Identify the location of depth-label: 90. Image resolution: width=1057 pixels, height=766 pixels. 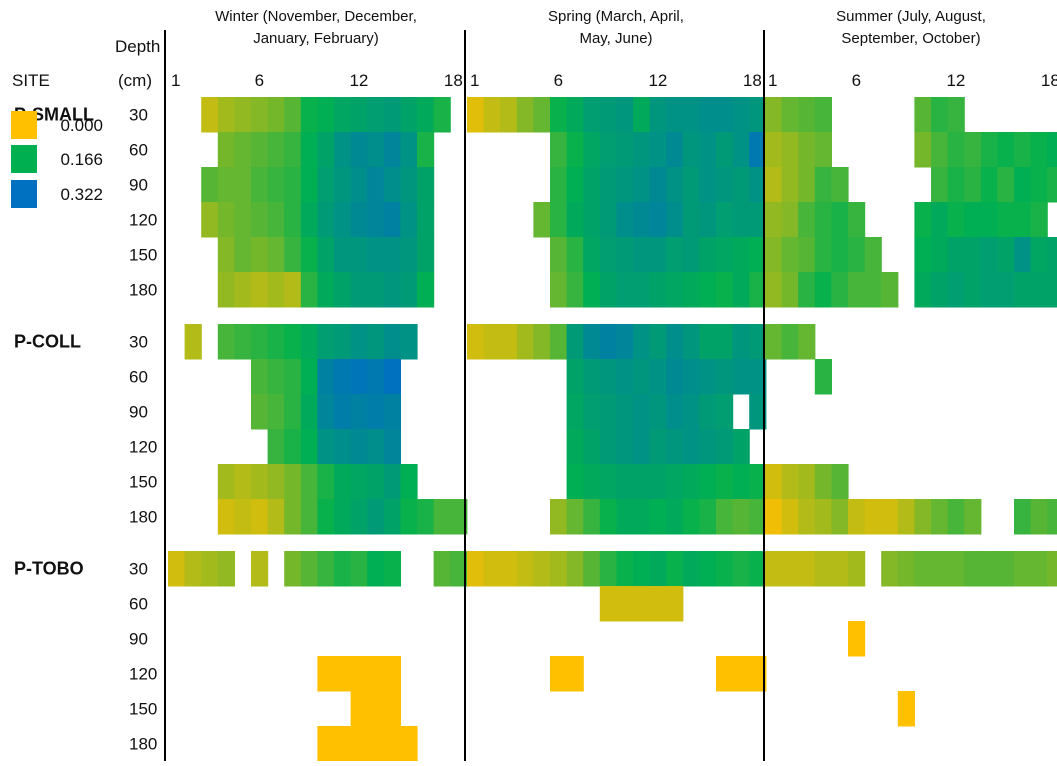
(138, 639).